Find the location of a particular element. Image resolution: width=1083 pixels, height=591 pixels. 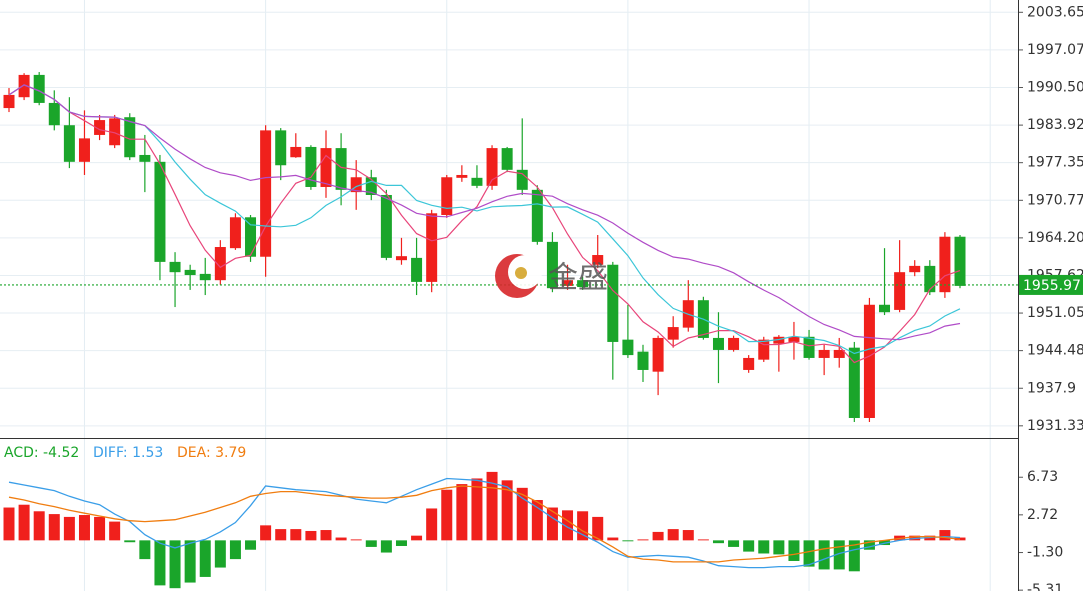

legend-entry: DIFF: 1.53 is located at coordinates (128, 453).